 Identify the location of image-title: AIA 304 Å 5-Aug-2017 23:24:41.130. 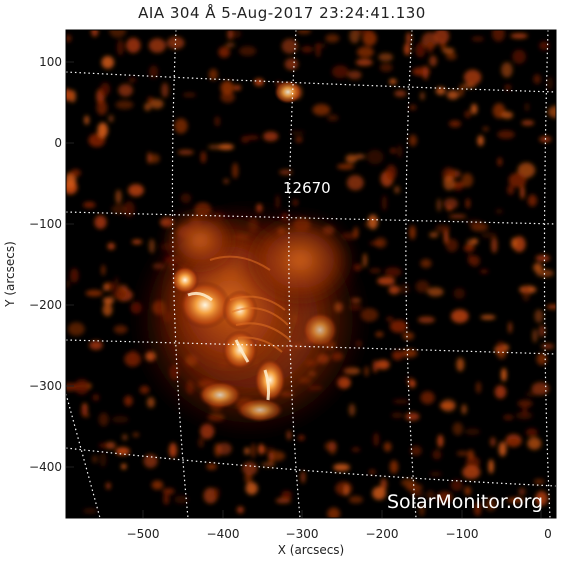
(282, 13).